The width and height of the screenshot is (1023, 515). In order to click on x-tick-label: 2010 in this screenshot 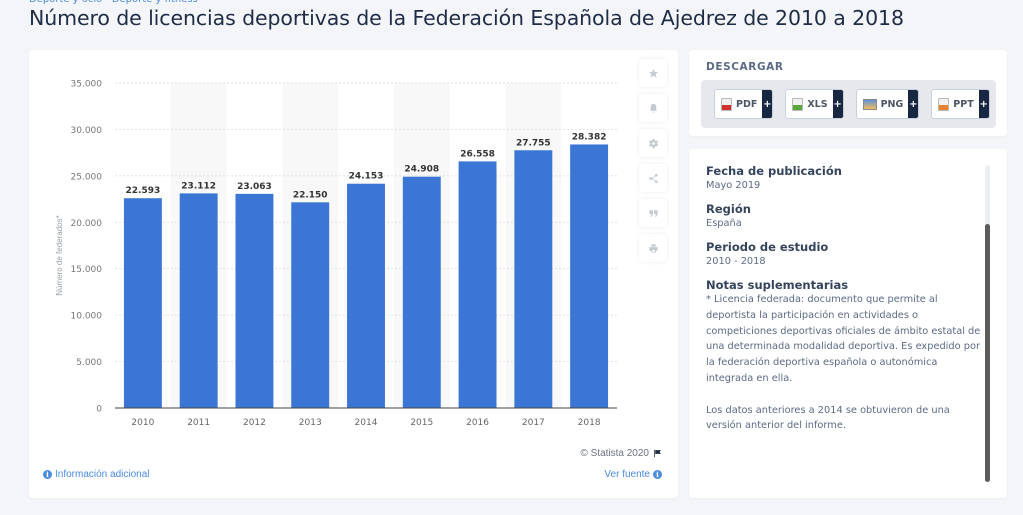, I will do `click(142, 423)`.